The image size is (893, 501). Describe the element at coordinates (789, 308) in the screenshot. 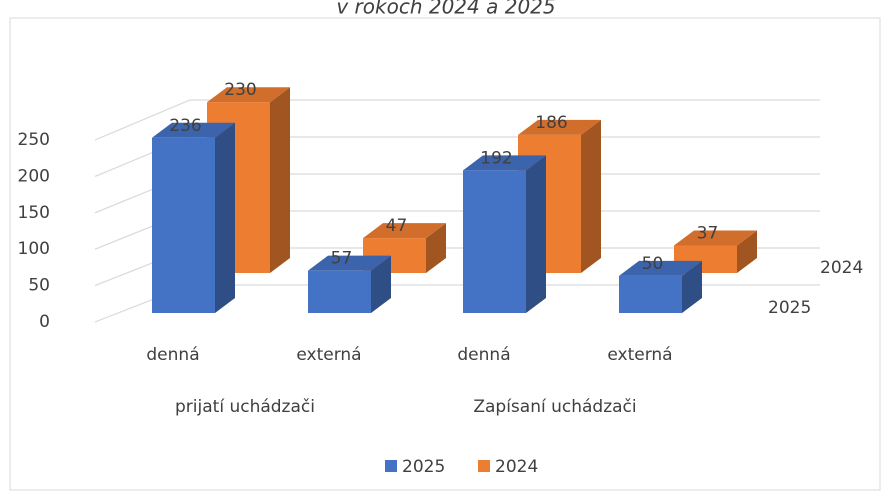

I see `depth-label: 2025` at that location.